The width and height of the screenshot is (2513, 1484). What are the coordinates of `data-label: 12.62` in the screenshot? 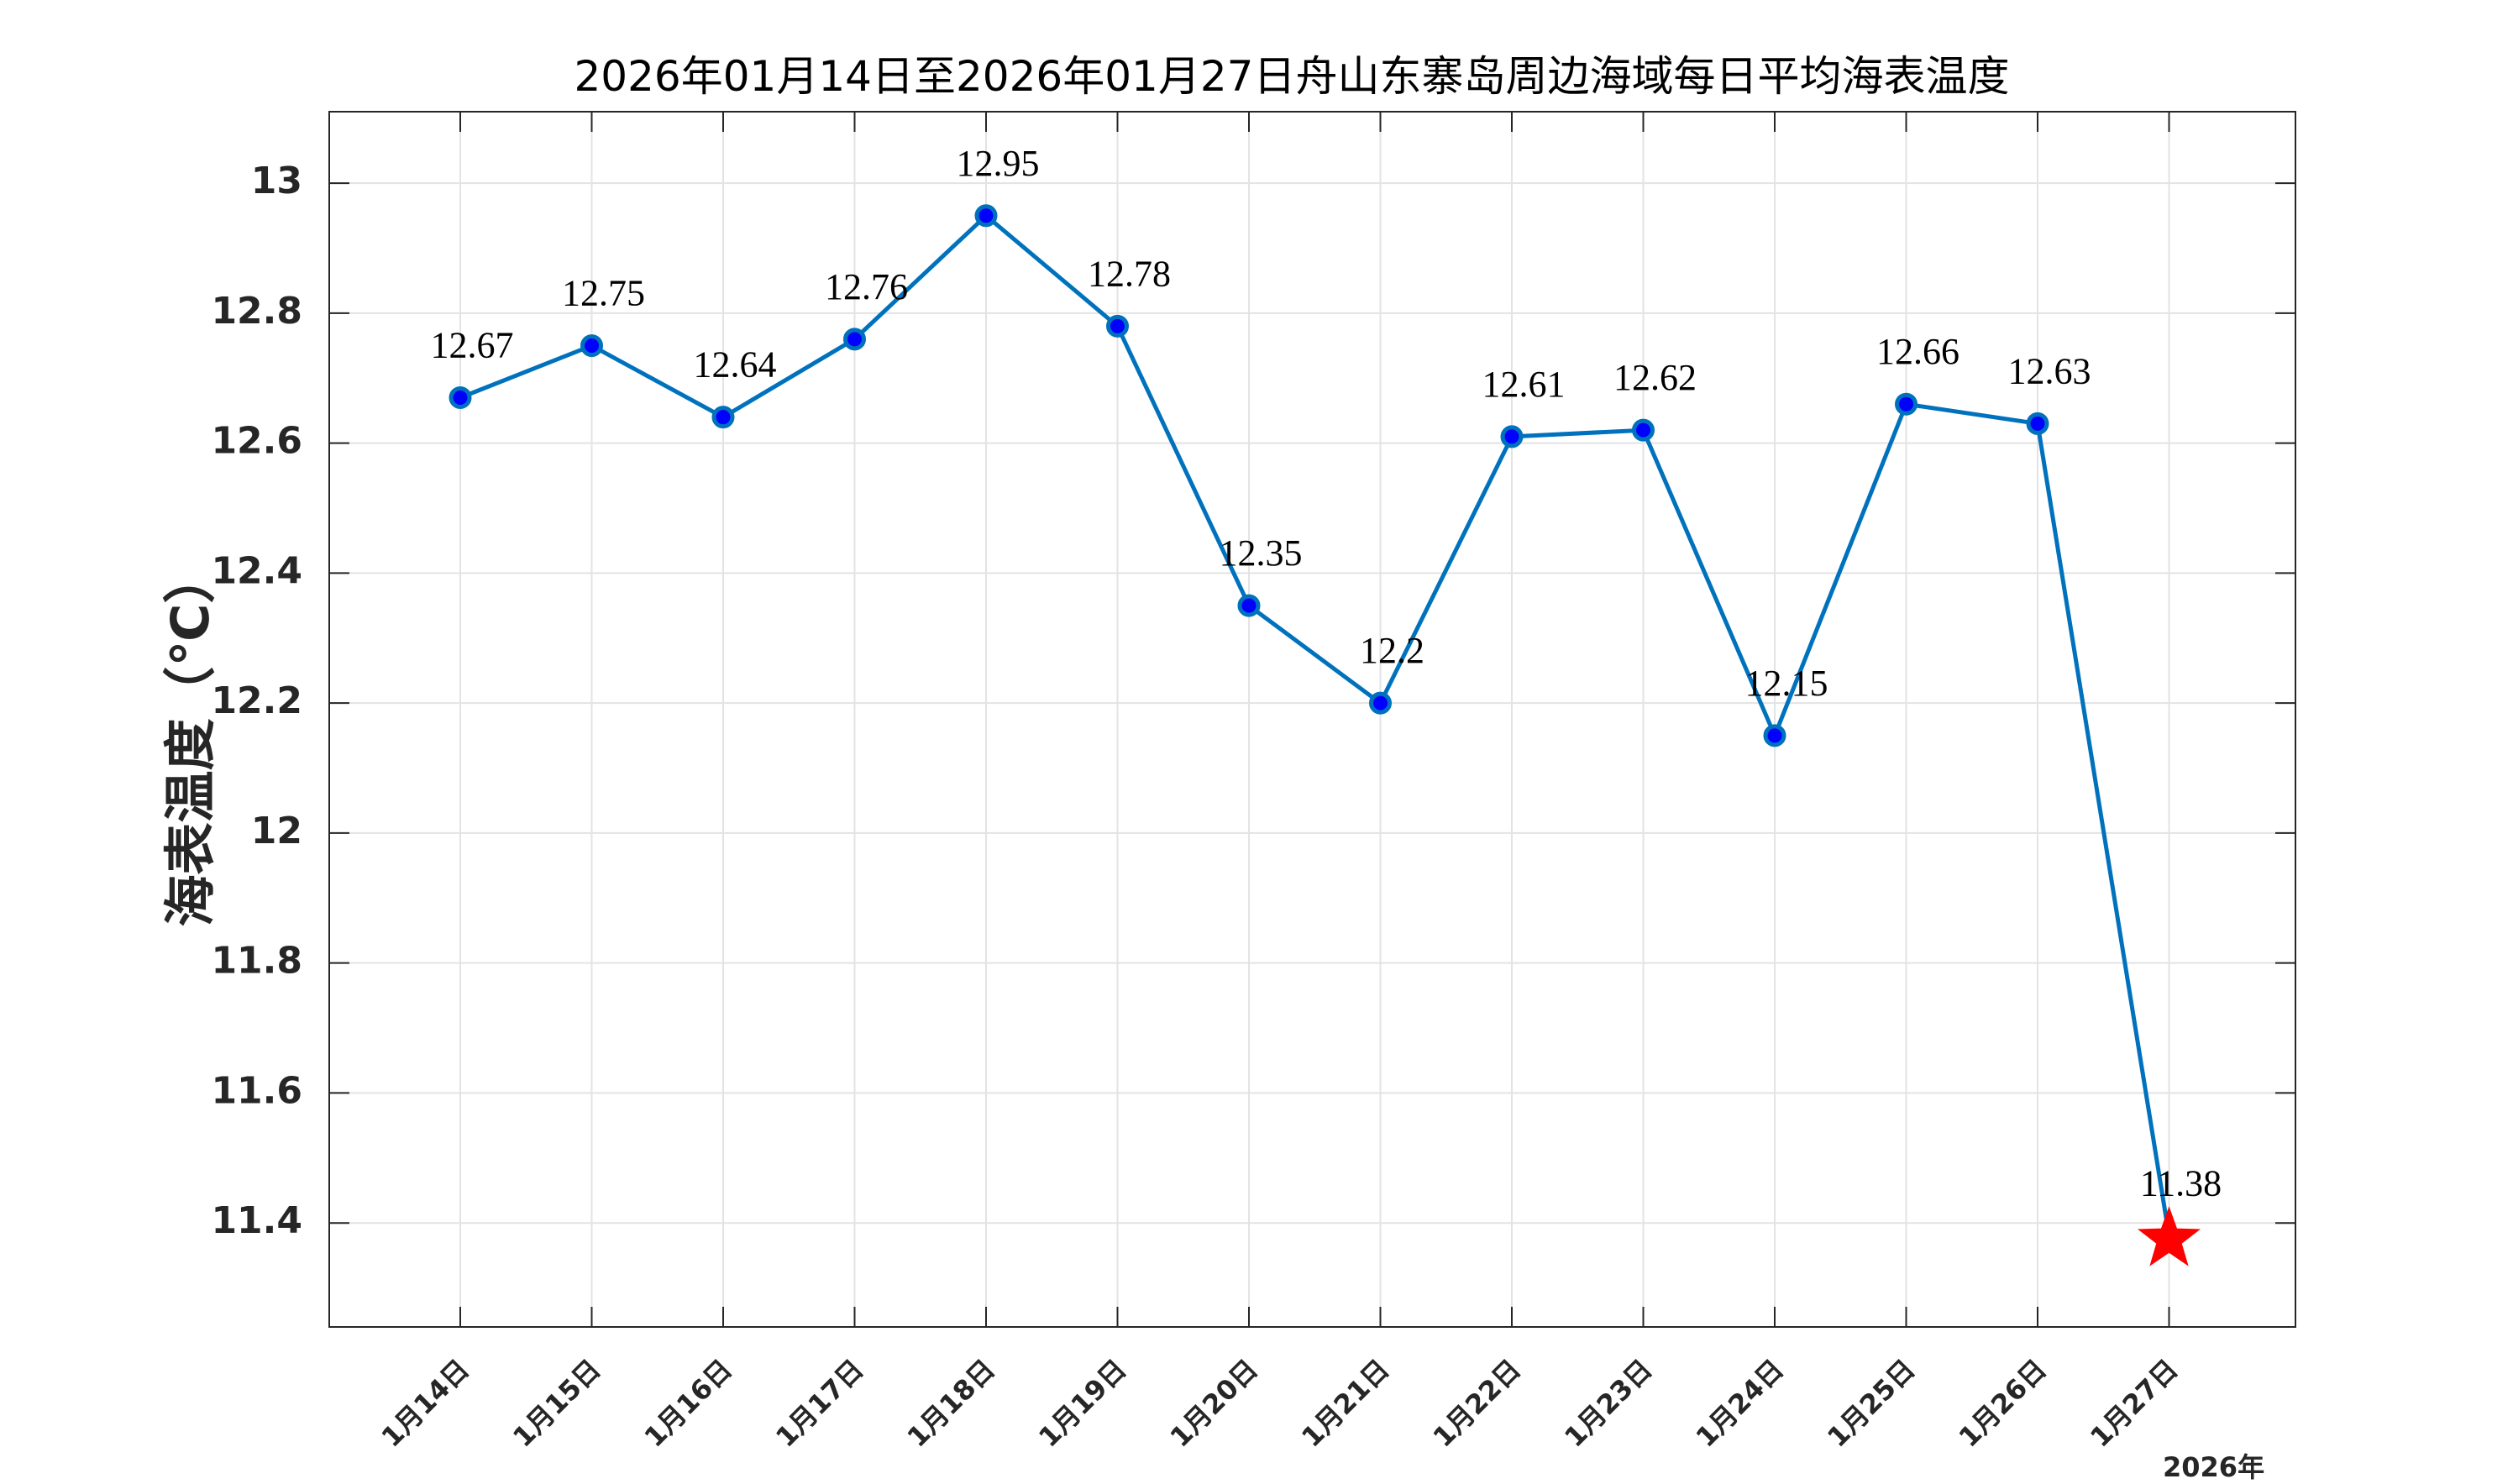 It's located at (1655, 378).